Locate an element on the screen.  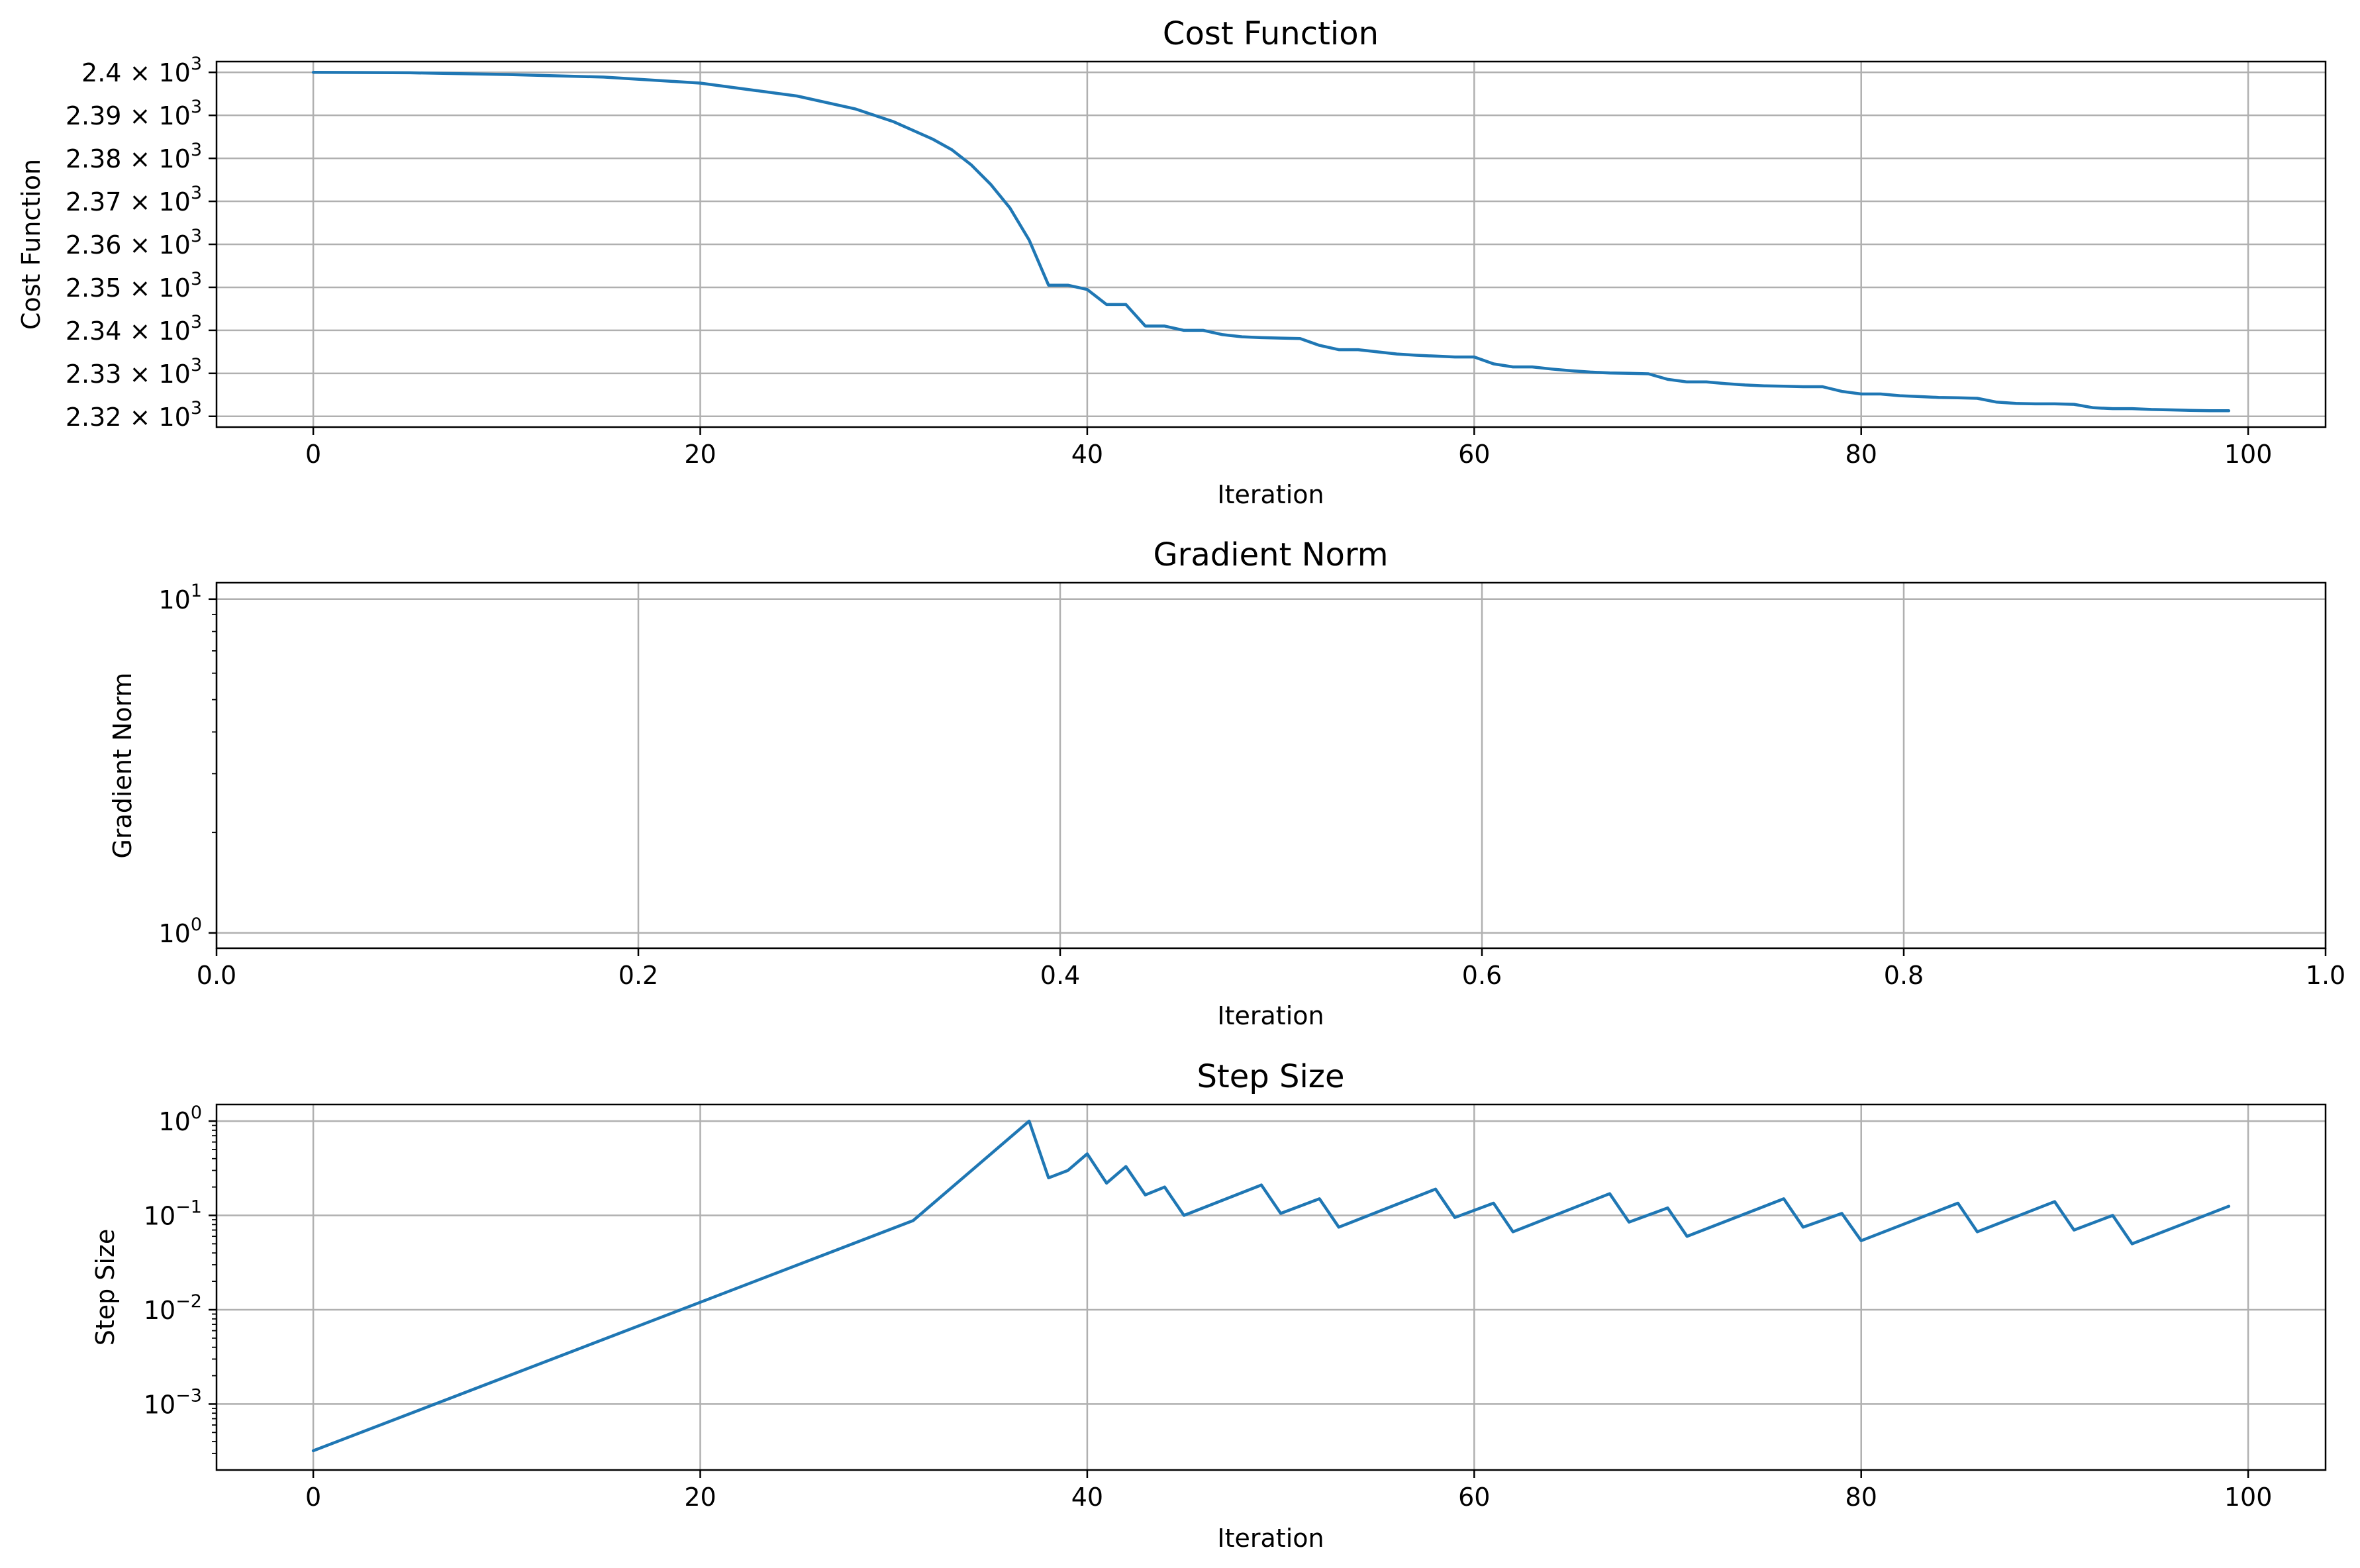
cost-function-title: Cost Function is located at coordinates (1271, 33).